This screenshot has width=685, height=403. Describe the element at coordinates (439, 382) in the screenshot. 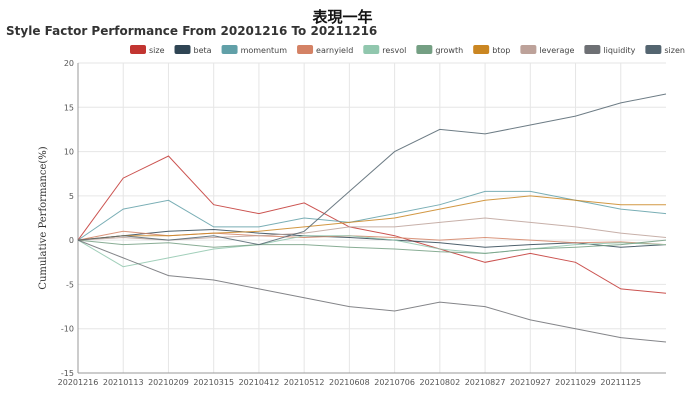

I see `x-tick-label: 20210802` at that location.